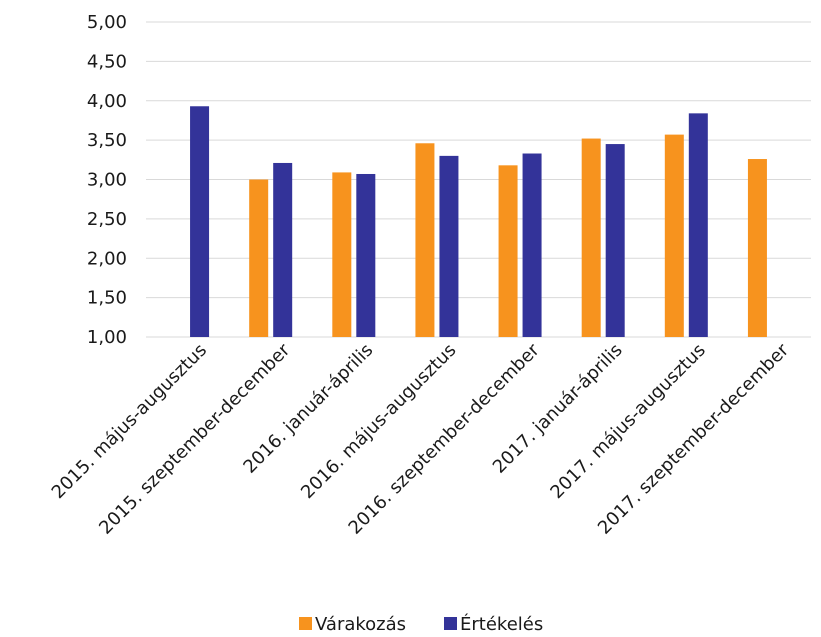 The width and height of the screenshot is (821, 637). What do you see at coordinates (107, 337) in the screenshot?
I see `y-tick-label: 1,00` at bounding box center [107, 337].